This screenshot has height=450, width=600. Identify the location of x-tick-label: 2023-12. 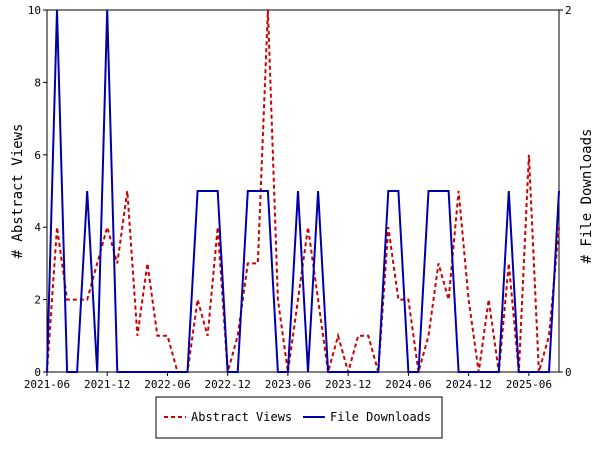
(348, 384).